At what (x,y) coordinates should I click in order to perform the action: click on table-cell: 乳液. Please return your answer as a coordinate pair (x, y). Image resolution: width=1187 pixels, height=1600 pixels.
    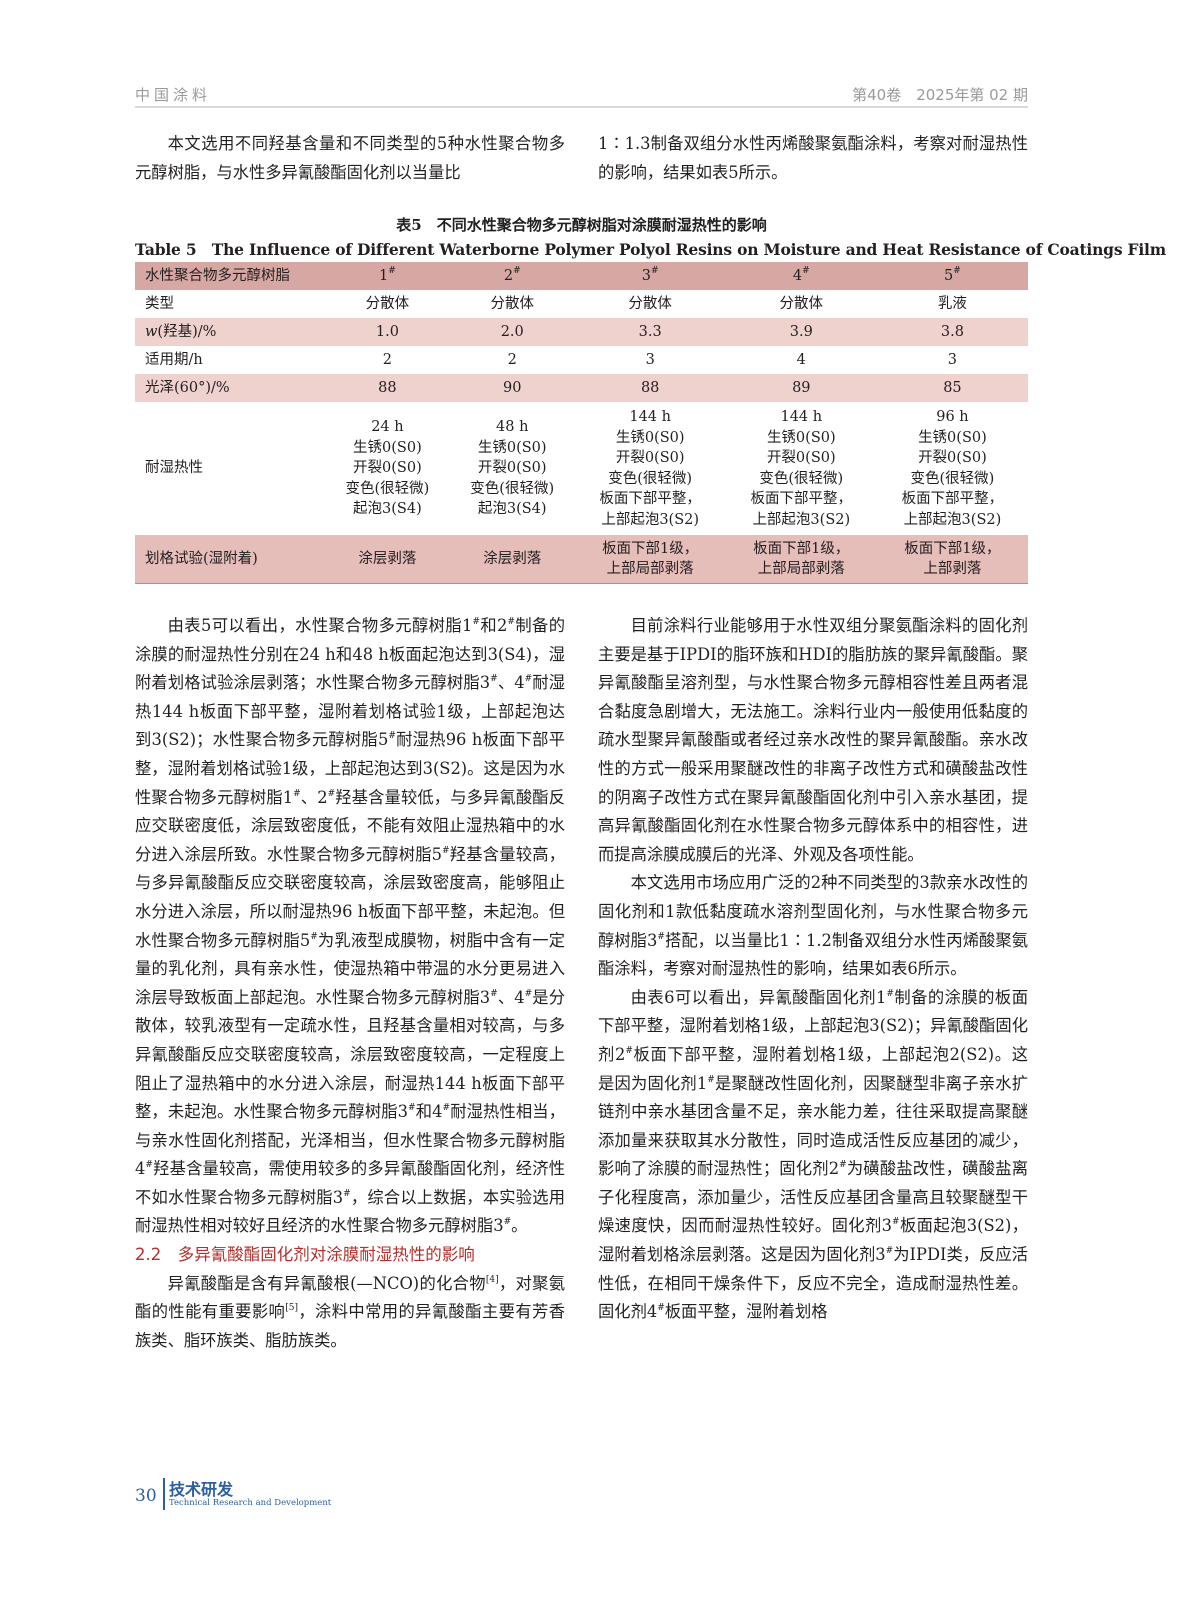
    Looking at the image, I should click on (952, 304).